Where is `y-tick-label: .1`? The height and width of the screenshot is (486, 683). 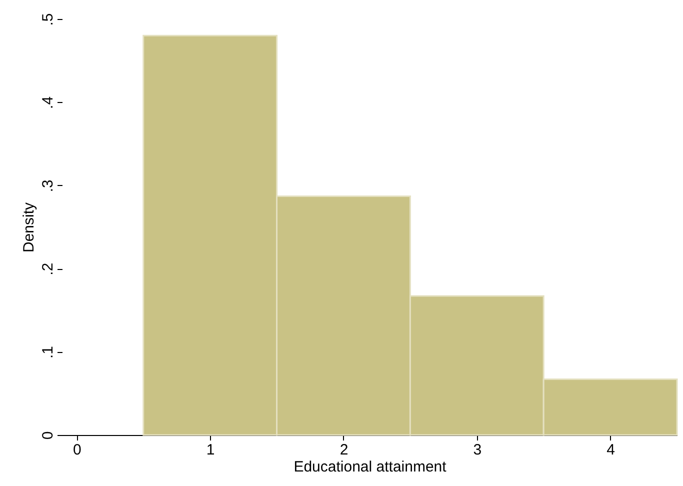 y-tick-label: .1 is located at coordinates (48, 352).